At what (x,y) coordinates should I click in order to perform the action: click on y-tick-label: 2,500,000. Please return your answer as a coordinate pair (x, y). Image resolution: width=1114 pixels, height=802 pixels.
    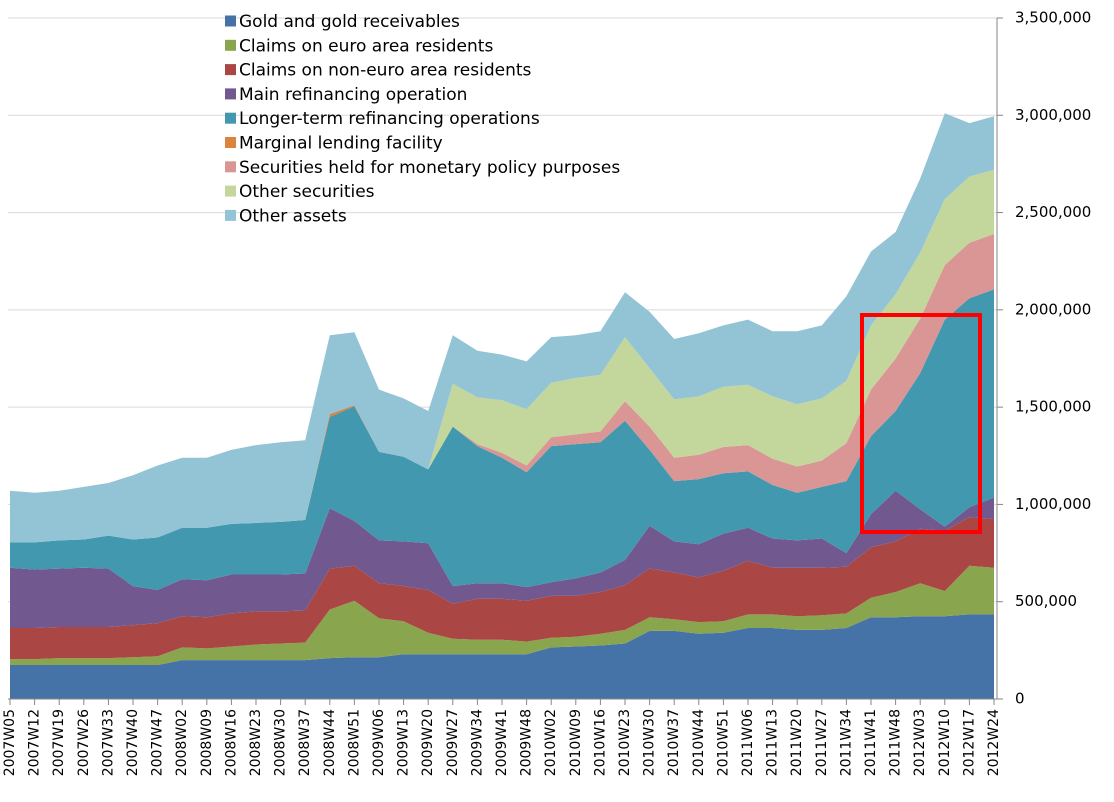
    Looking at the image, I should click on (1053, 212).